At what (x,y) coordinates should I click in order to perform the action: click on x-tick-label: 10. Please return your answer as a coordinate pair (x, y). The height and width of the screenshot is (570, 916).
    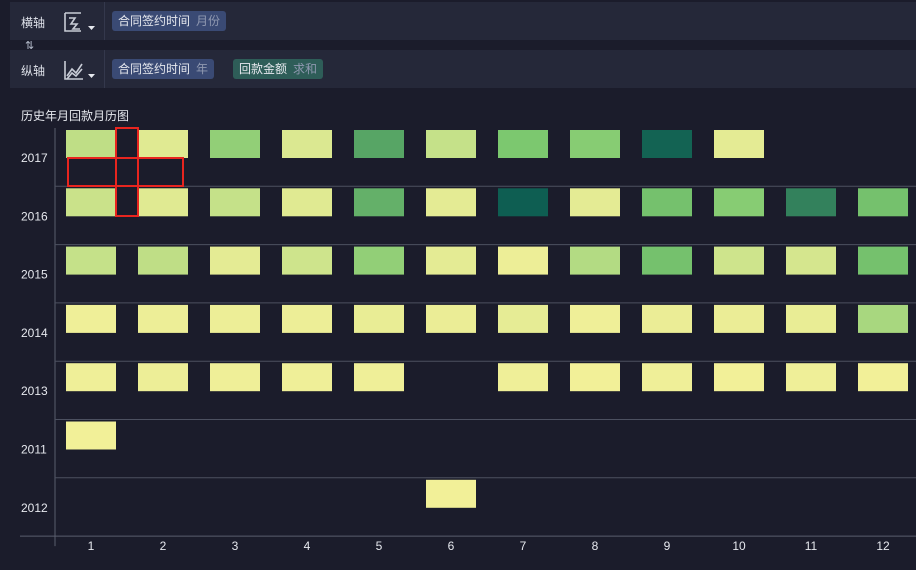
    Looking at the image, I should click on (739, 546).